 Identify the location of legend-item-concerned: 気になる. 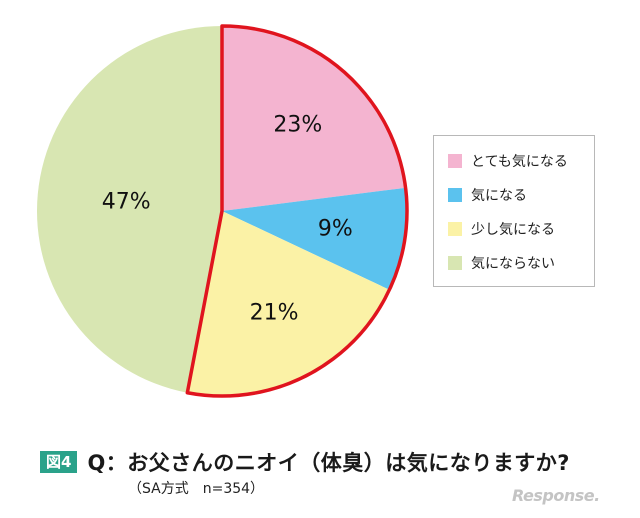
(521, 195).